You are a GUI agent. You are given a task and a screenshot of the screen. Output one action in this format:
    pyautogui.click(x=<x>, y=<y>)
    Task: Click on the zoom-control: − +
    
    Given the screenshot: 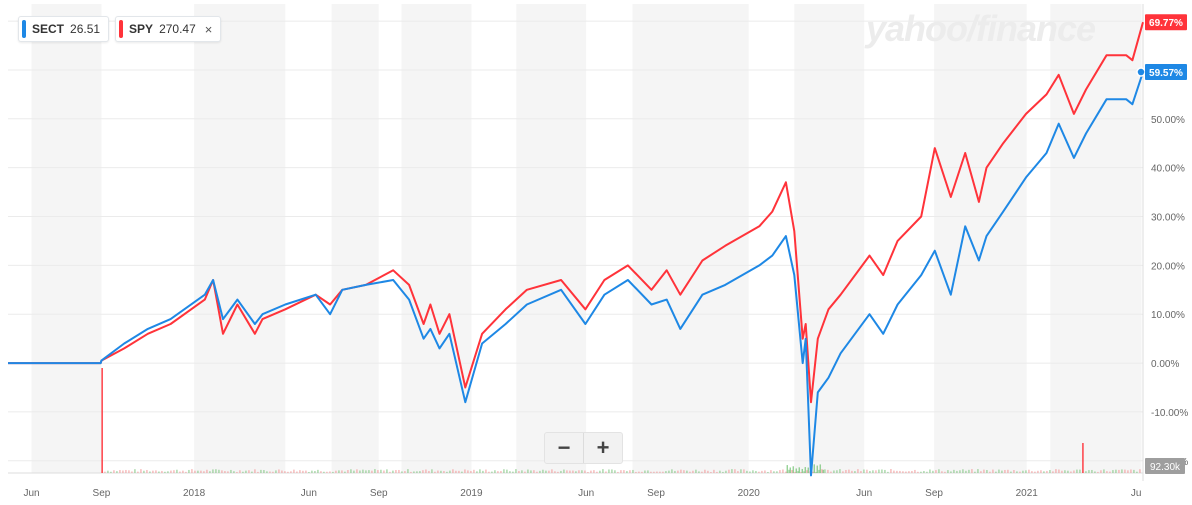 What is the action you would take?
    pyautogui.click(x=583, y=448)
    